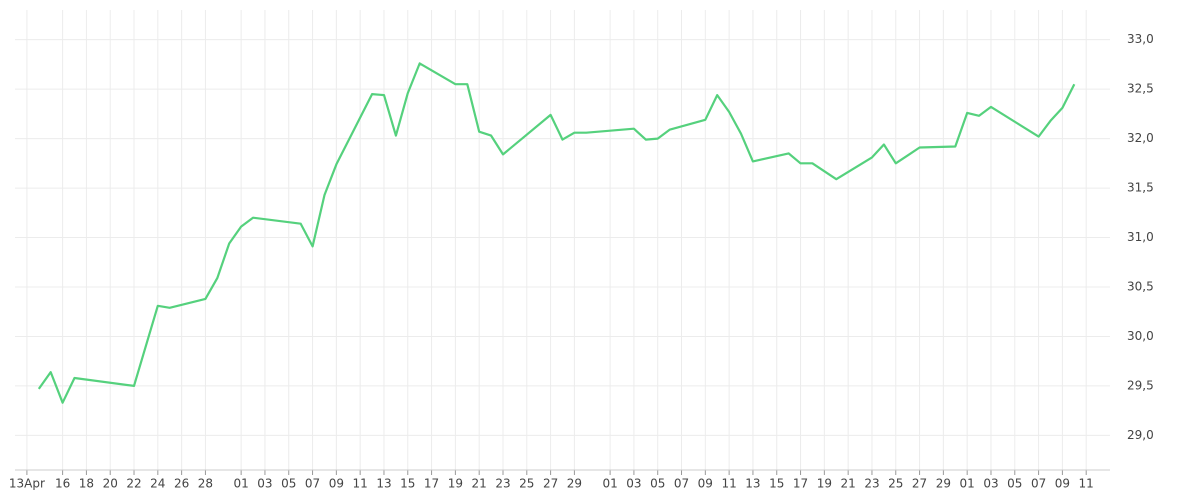 The height and width of the screenshot is (500, 1200). What do you see at coordinates (1140, 138) in the screenshot?
I see `y-tick-label: 32,0` at bounding box center [1140, 138].